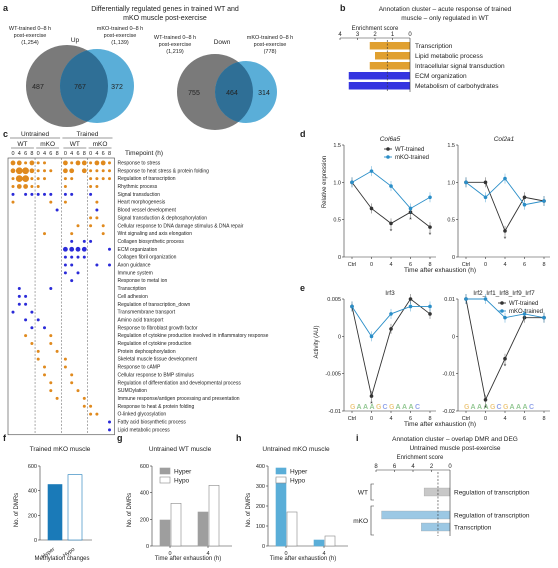 The image size is (558, 568). I want to click on c-term-label: Transmembrane transport, so click(147, 313).